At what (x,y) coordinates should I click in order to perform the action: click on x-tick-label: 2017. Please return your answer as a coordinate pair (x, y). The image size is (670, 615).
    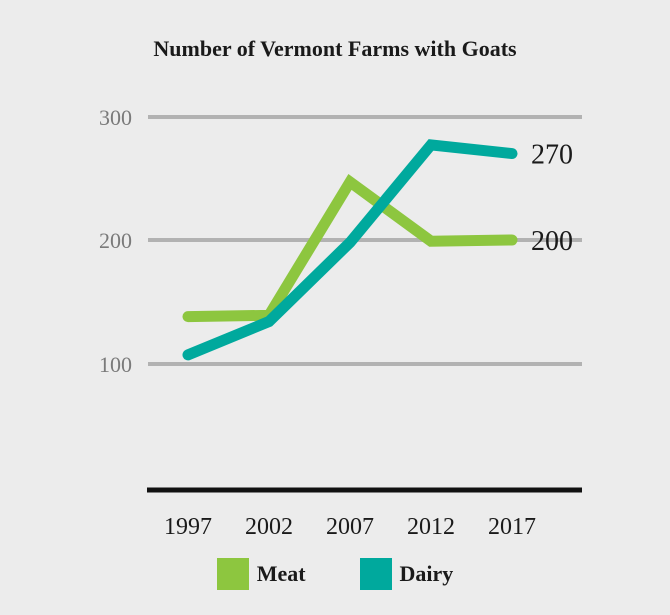
    Looking at the image, I should click on (512, 527).